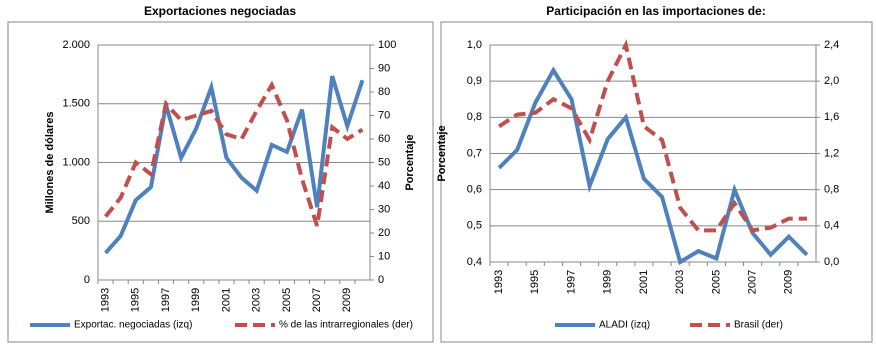 The width and height of the screenshot is (876, 349). I want to click on legend-label: Brasil (der), so click(758, 325).